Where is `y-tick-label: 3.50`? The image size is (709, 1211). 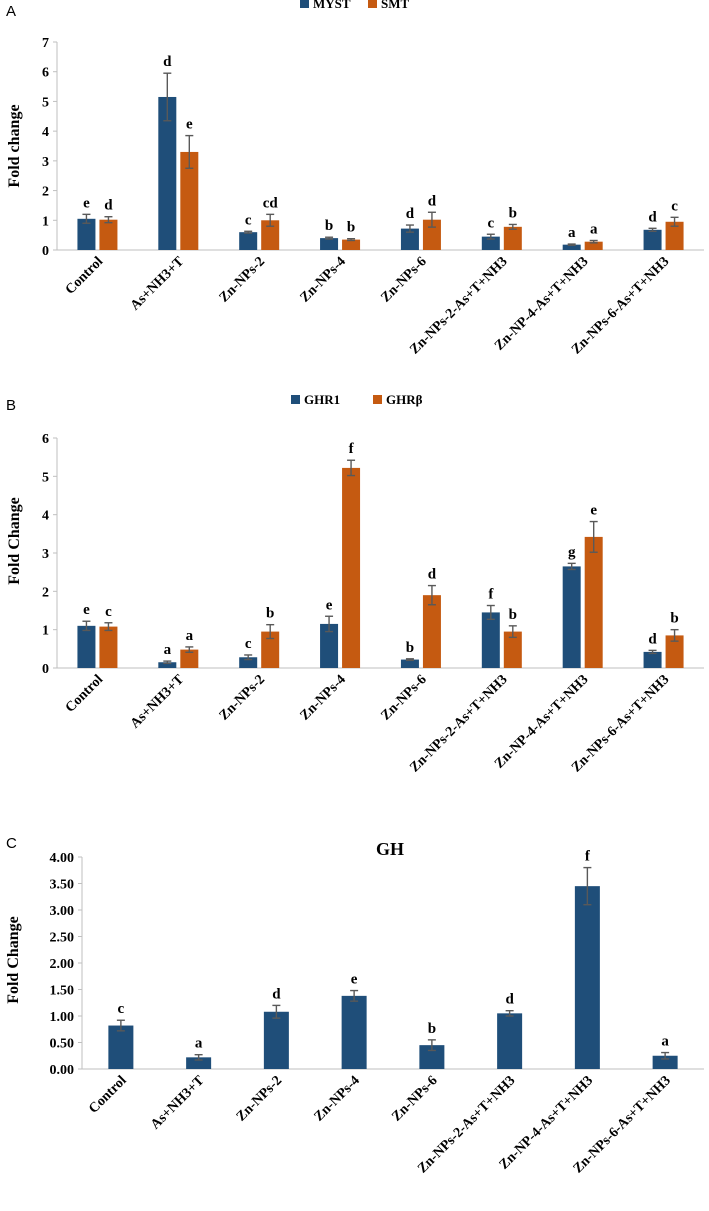
y-tick-label: 3.50 is located at coordinates (62, 885).